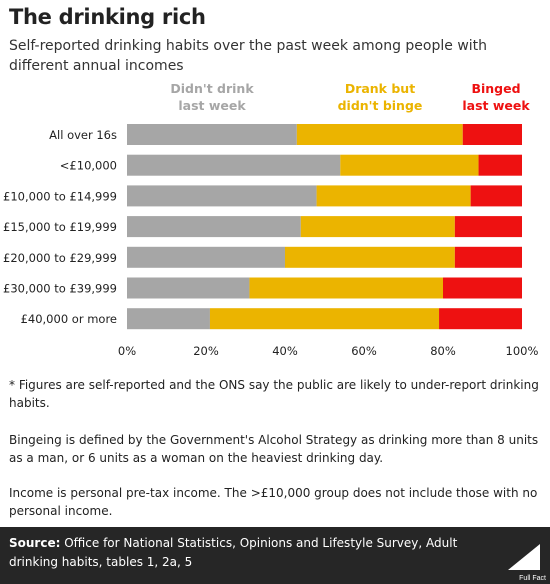 The image size is (550, 584). What do you see at coordinates (380, 97) in the screenshot?
I see `legend-label-2: Drank but didn't binge` at bounding box center [380, 97].